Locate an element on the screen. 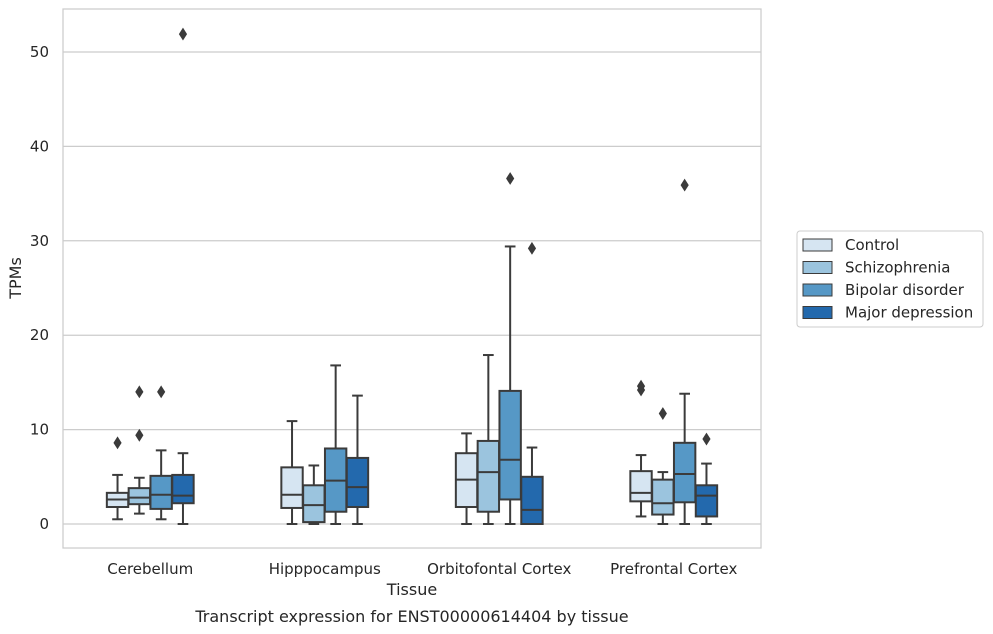  y-tick-label-10: 10 is located at coordinates (39, 430).